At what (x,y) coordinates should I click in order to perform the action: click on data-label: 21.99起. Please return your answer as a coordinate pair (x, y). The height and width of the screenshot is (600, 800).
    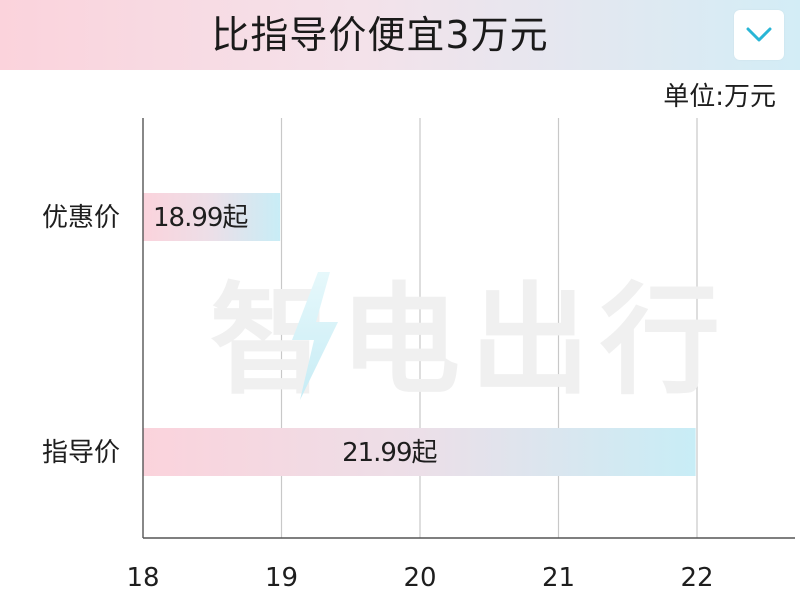
    Looking at the image, I should click on (389, 453).